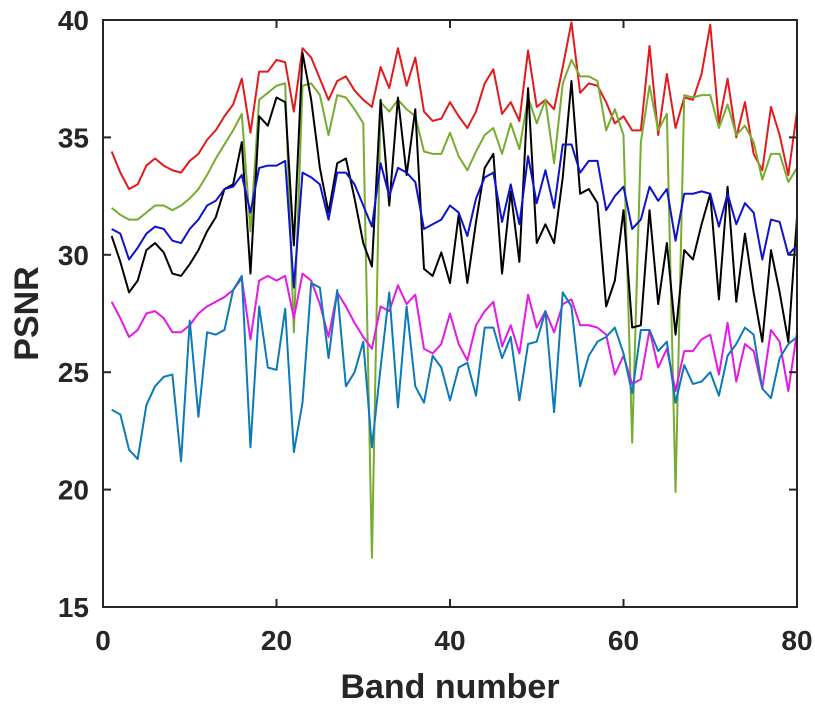 The image size is (815, 708). What do you see at coordinates (73, 20) in the screenshot?
I see `y-tick-label: 40` at bounding box center [73, 20].